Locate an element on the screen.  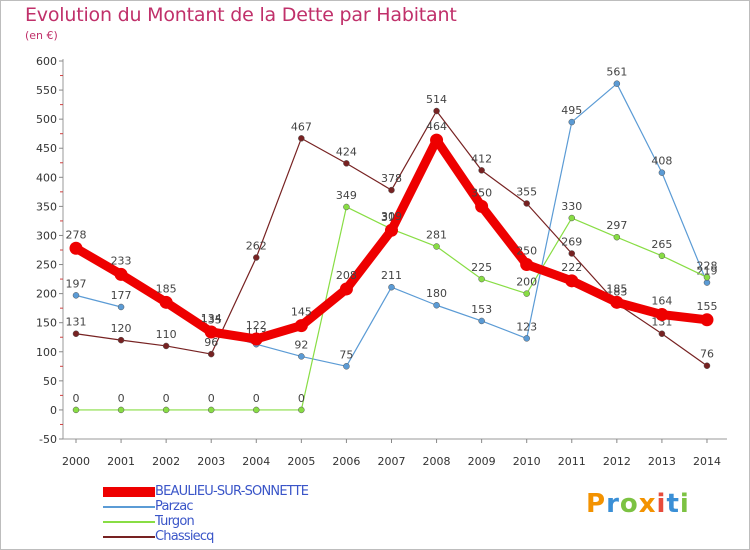
data-label: 110 is located at coordinates (166, 334).